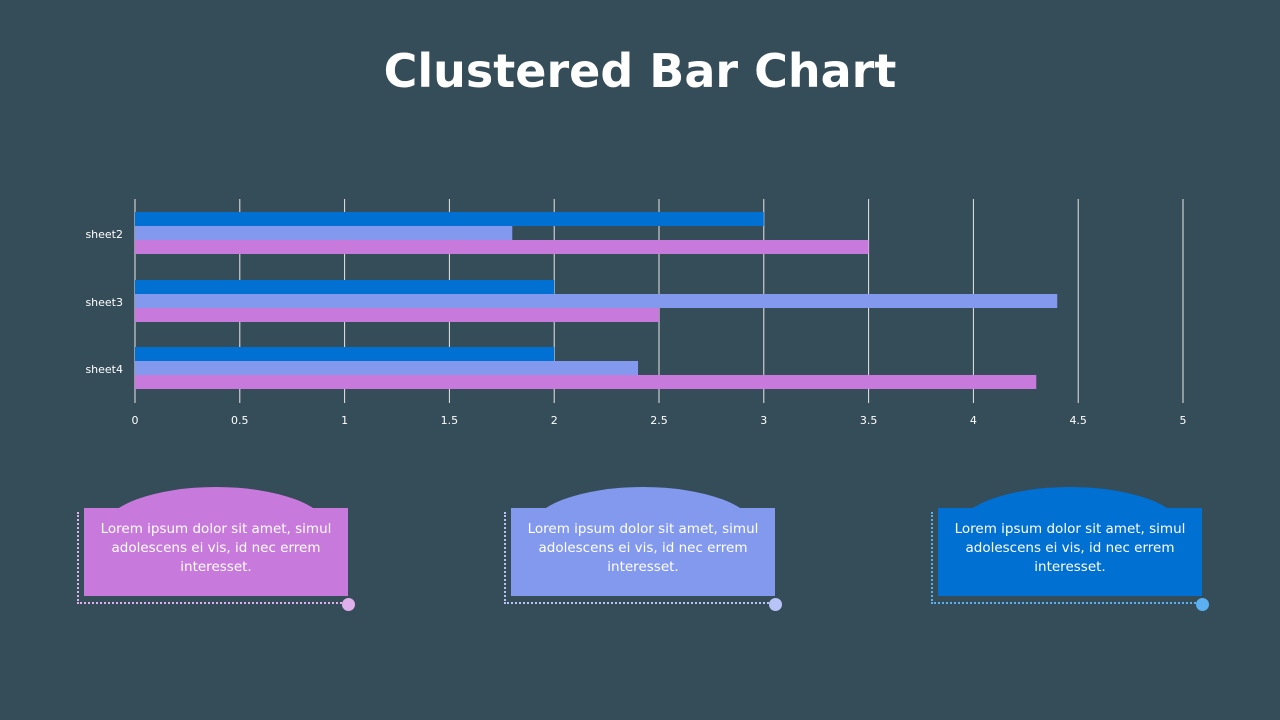 The image size is (1280, 720). Describe the element at coordinates (135, 420) in the screenshot. I see `x-tick-label: 0` at that location.